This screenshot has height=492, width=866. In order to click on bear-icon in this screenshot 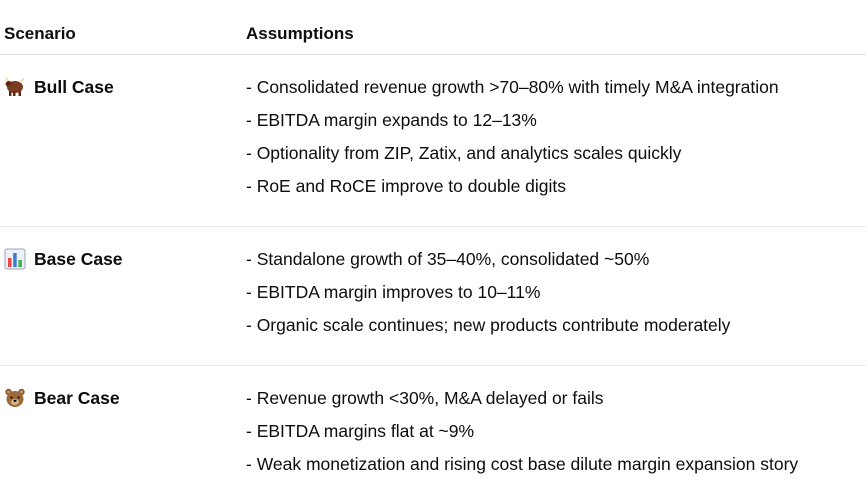, I will do `click(15, 398)`.